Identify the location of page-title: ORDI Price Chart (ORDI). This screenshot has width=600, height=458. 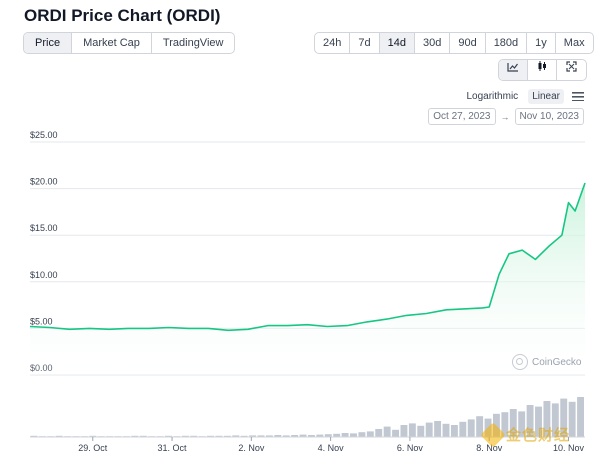
(122, 15).